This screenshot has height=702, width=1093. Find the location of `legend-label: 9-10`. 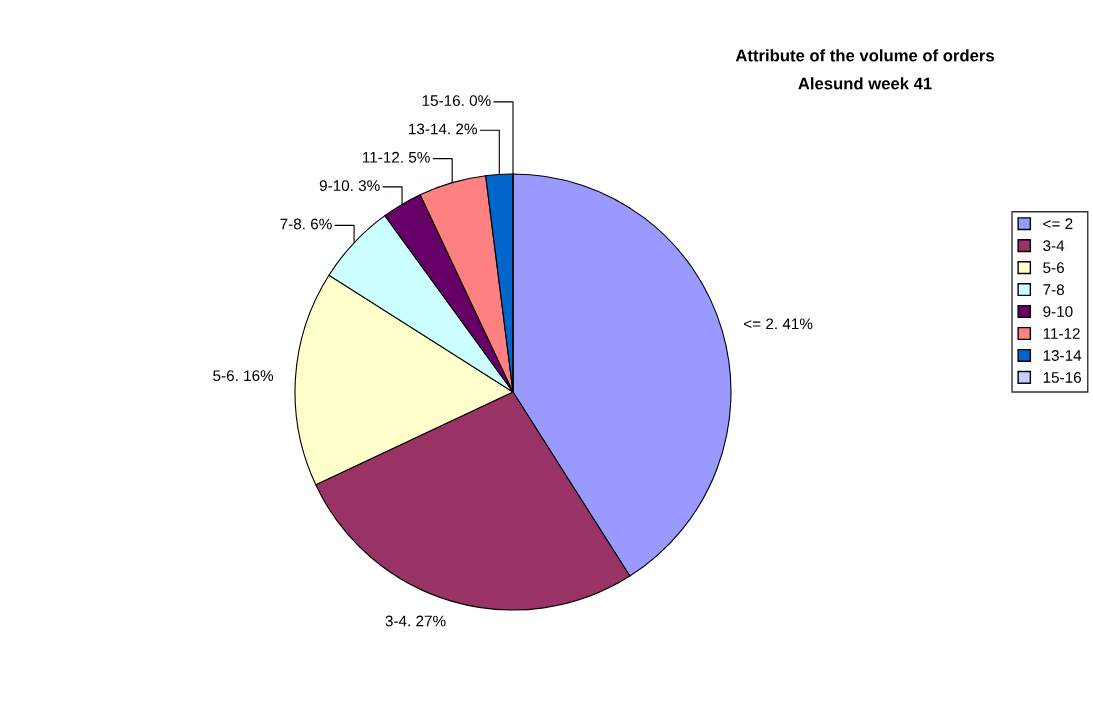

legend-label: 9-10 is located at coordinates (1058, 311).